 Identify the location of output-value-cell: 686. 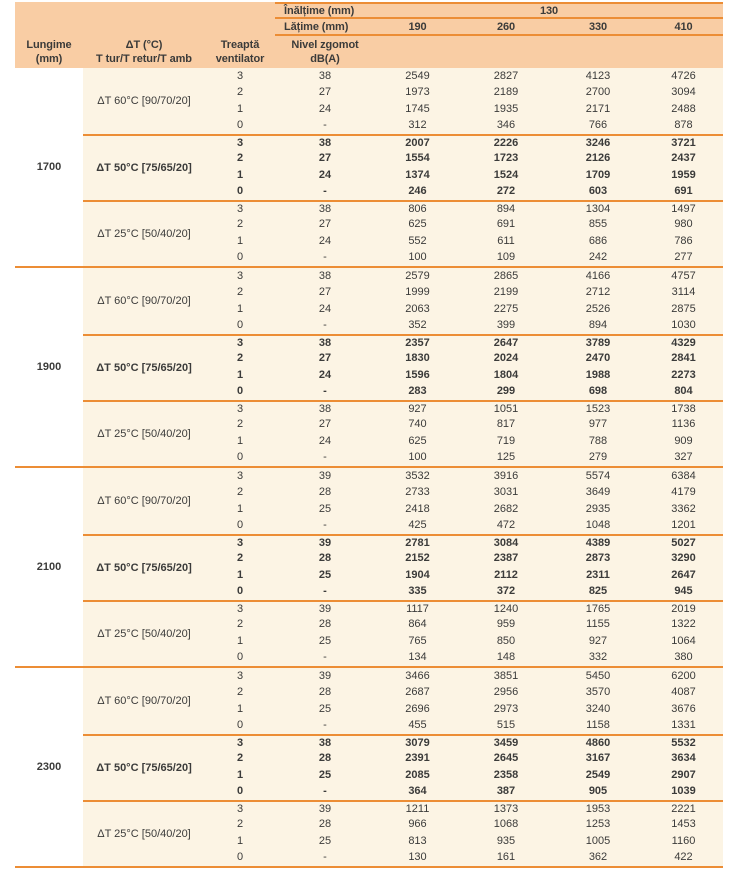
(598, 240).